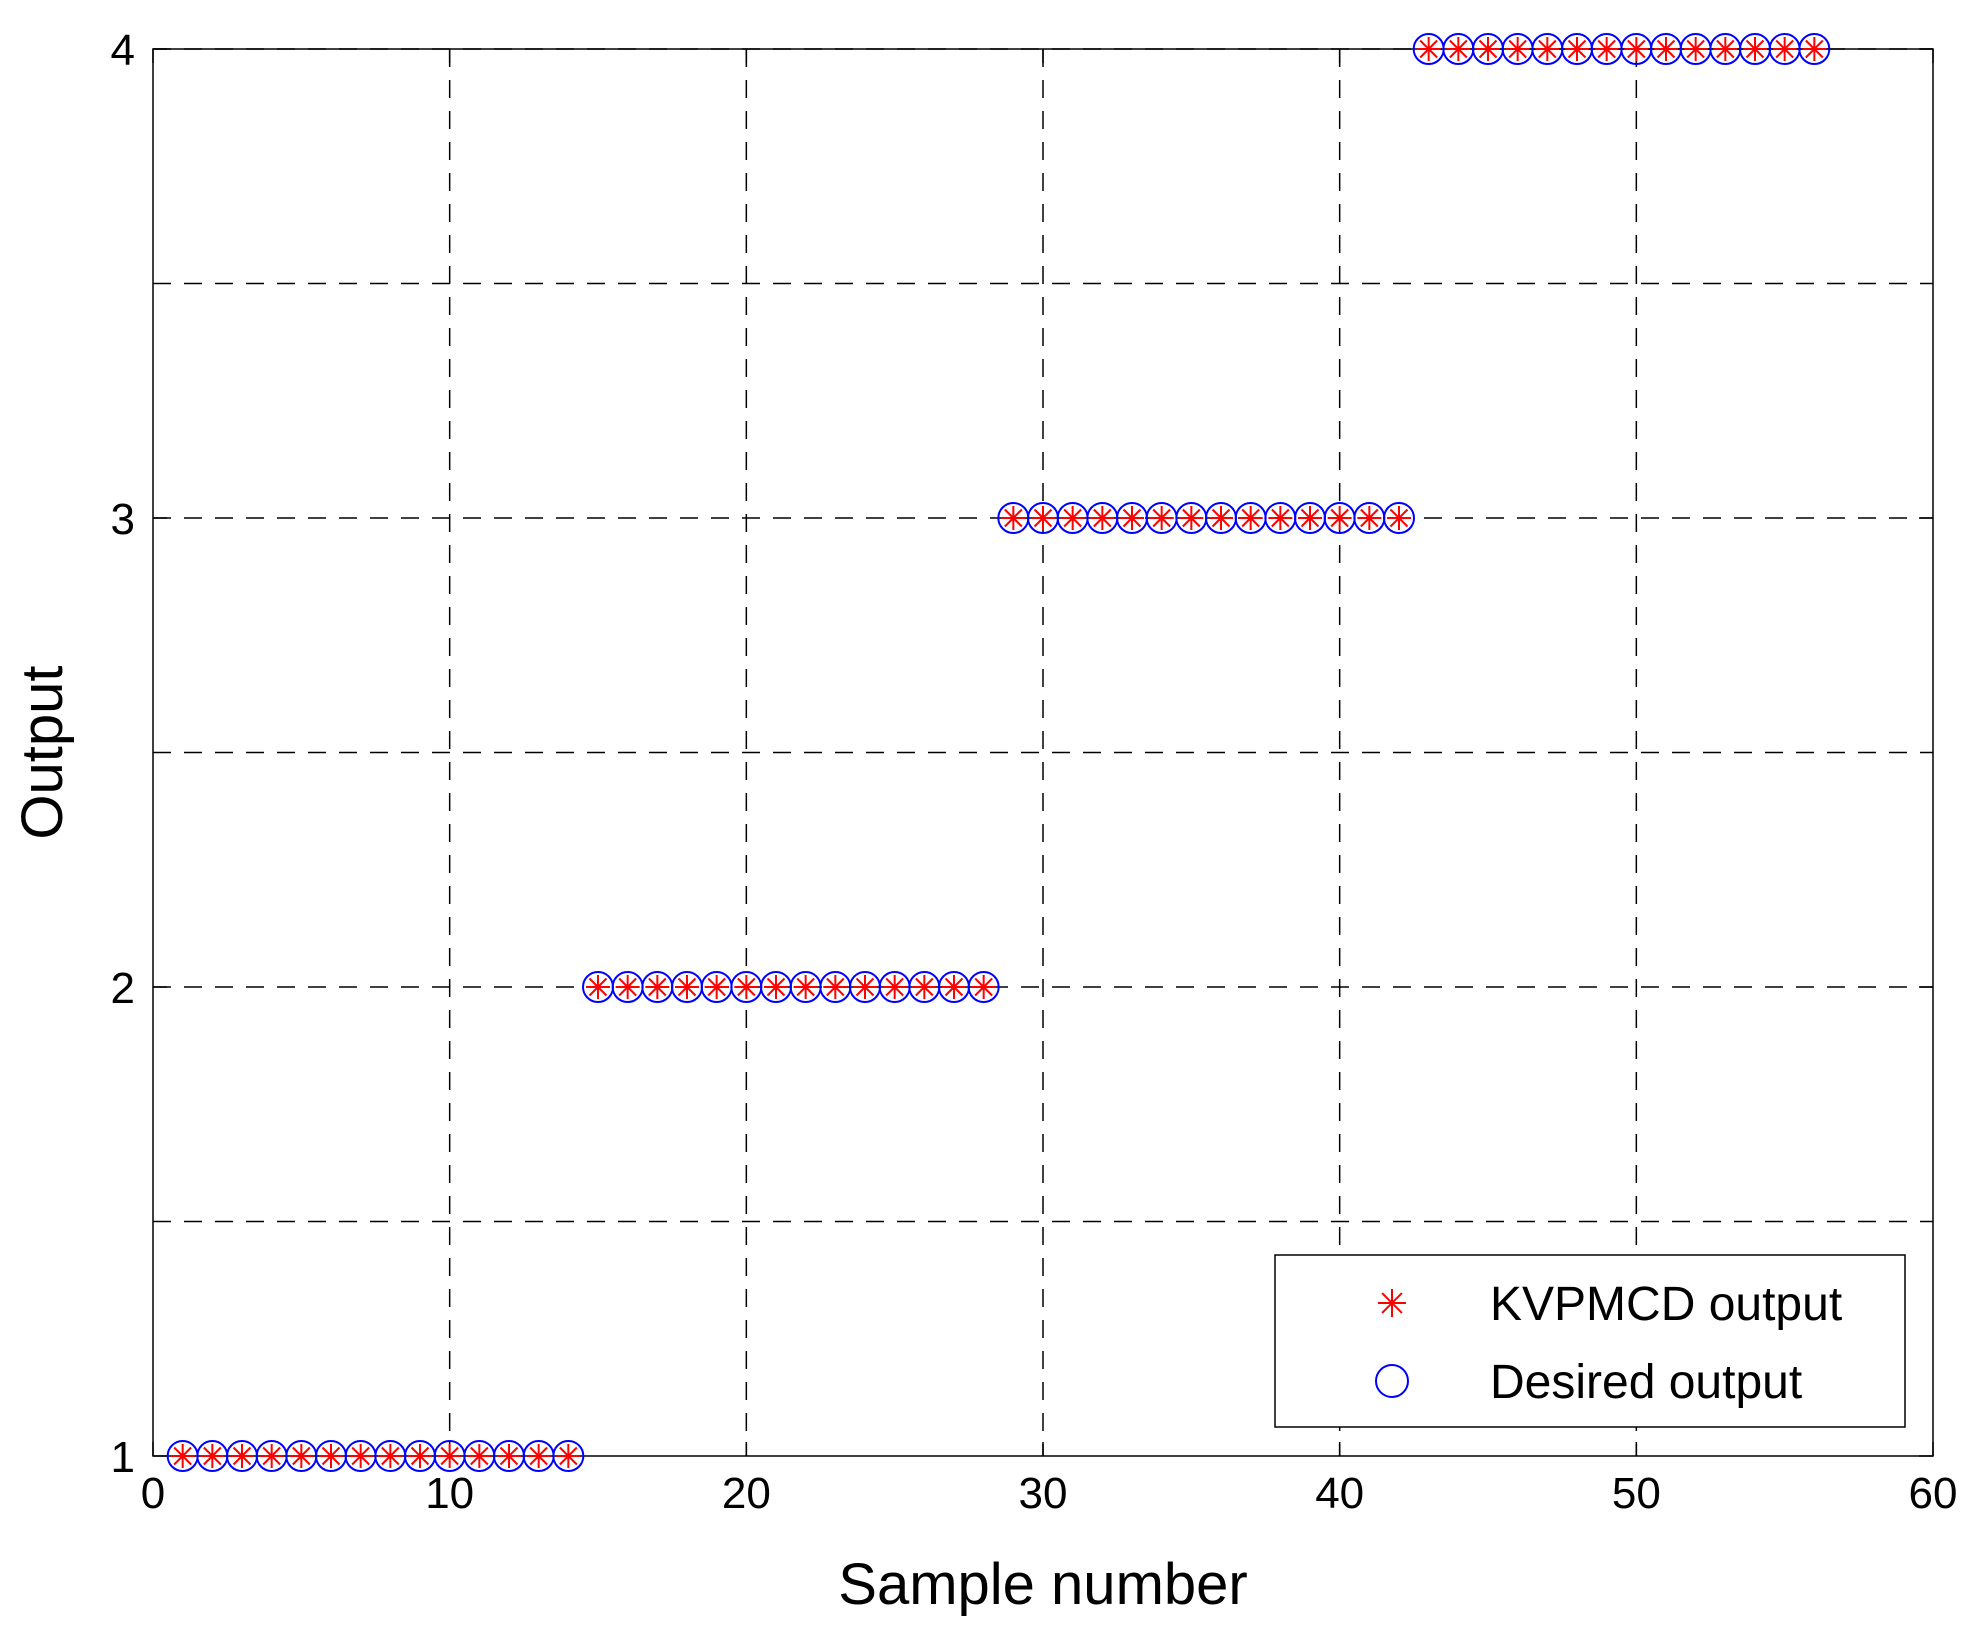  What do you see at coordinates (746, 1493) in the screenshot?
I see `x-tick-label: 20` at bounding box center [746, 1493].